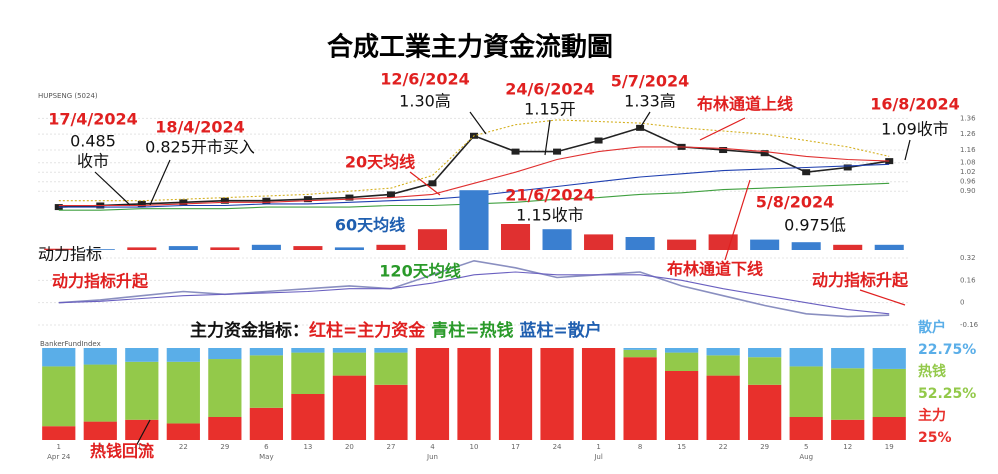 The image size is (998, 474). I want to click on x-tick-label: 22, so click(723, 447).